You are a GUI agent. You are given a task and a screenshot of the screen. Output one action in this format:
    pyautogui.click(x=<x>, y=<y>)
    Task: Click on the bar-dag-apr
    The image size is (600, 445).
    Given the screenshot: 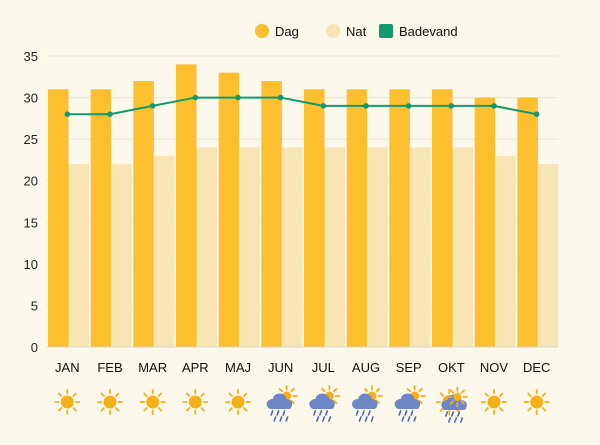 What is the action you would take?
    pyautogui.click(x=186, y=206)
    